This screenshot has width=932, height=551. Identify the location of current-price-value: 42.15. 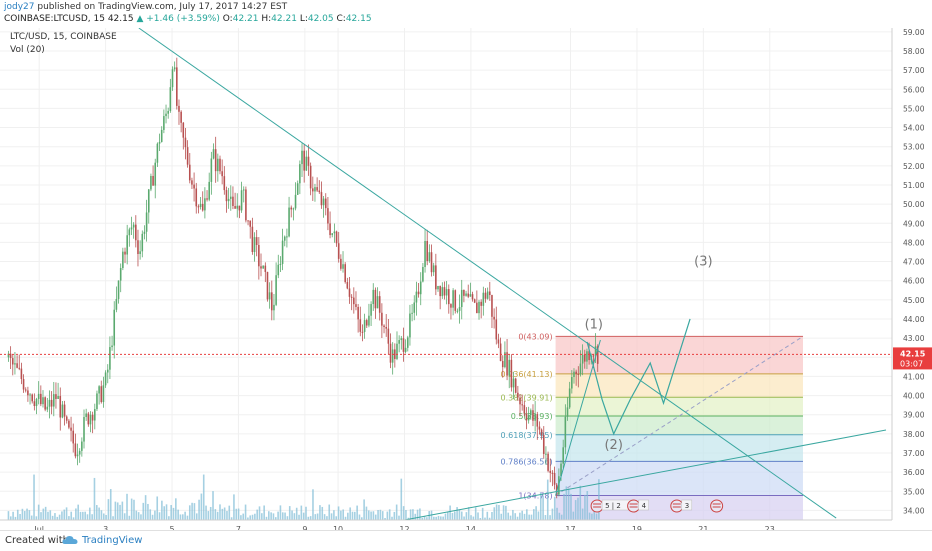
(913, 353).